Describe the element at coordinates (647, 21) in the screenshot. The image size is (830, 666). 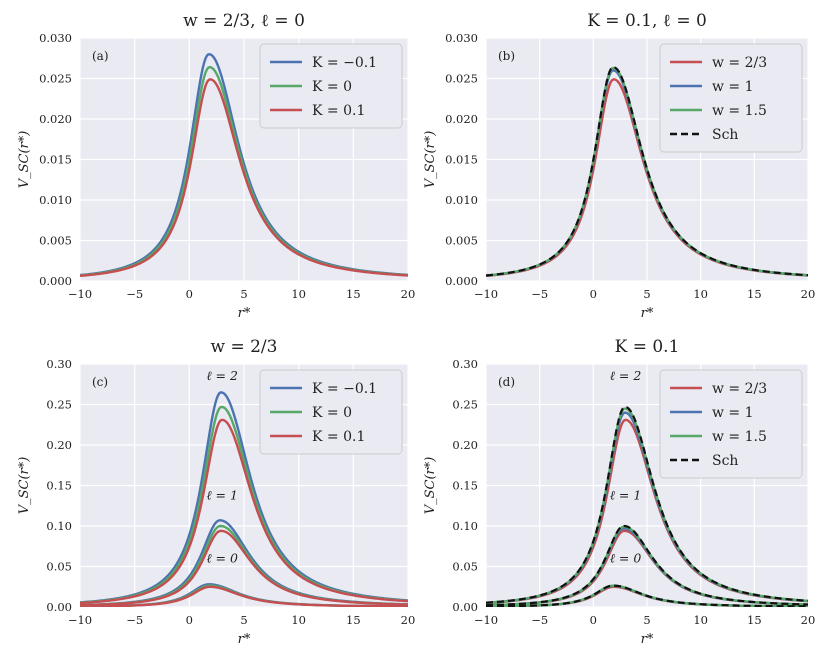
I see `chart-title: K = 0.1, ℓ = 0` at that location.